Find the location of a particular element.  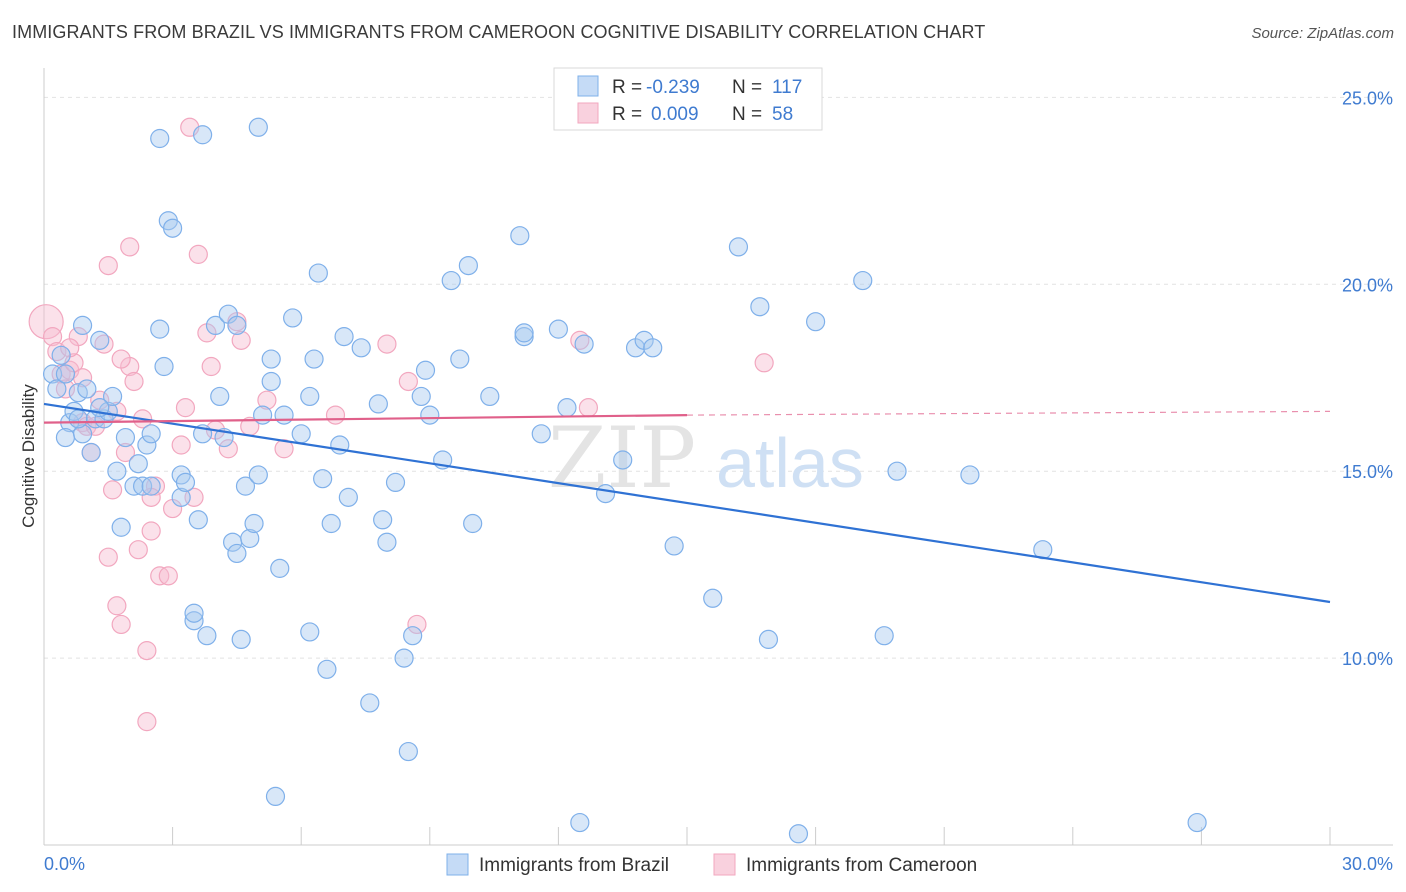

cameroon-trend-line is located at coordinates (365, 419).